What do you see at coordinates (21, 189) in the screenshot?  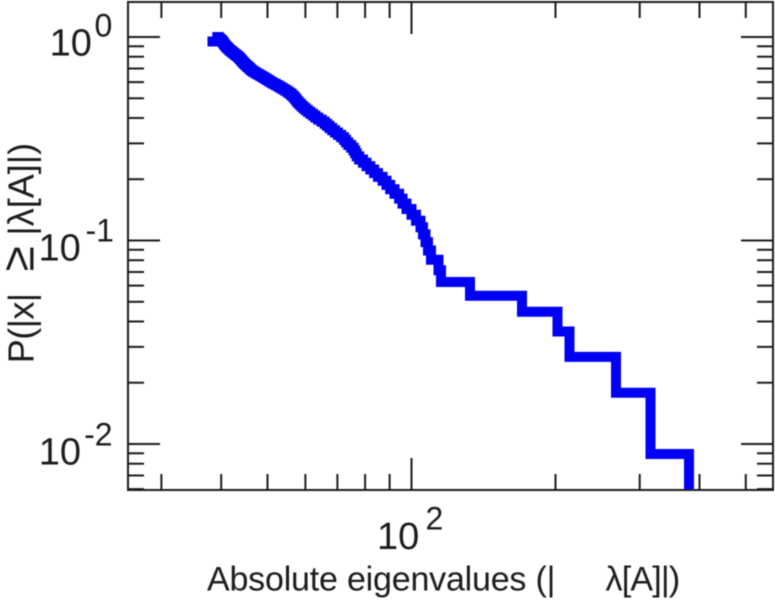 I see `svg-text: |λ[A]|)` at bounding box center [21, 189].